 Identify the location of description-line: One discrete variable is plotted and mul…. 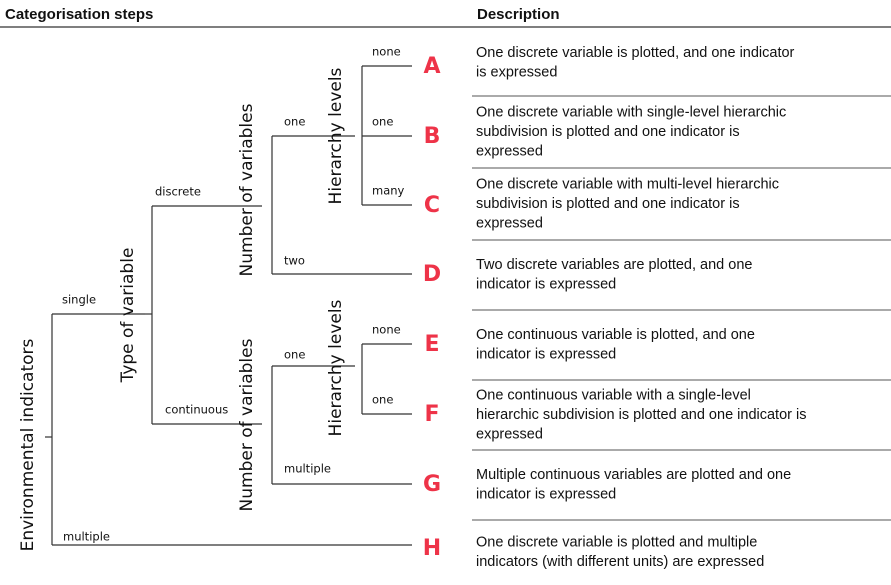
(616, 543).